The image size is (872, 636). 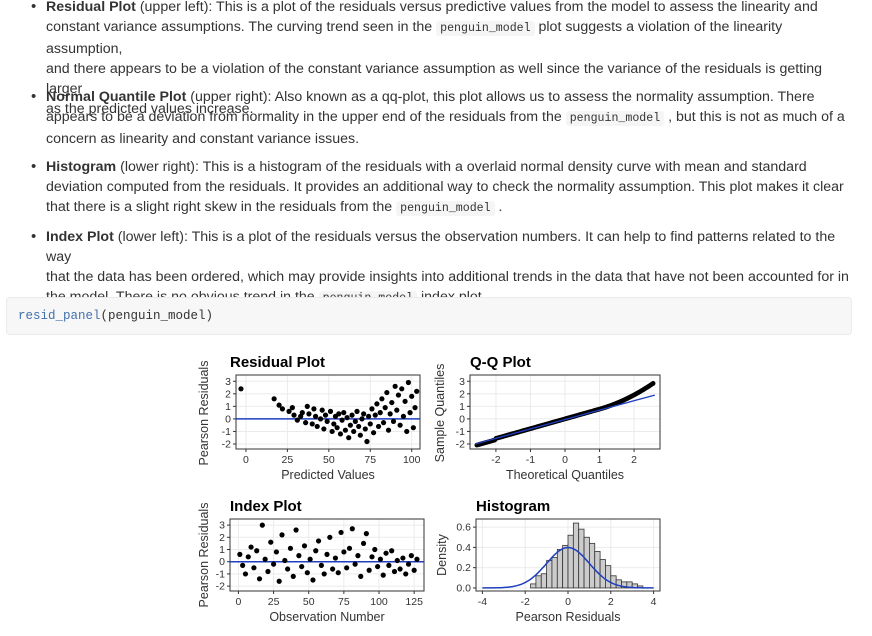 What do you see at coordinates (379, 602) in the screenshot?
I see `x-tick-label: 100` at bounding box center [379, 602].